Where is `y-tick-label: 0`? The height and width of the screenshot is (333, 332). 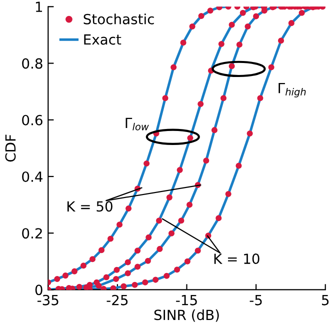
y-tick-label: 0 is located at coordinates (38, 290).